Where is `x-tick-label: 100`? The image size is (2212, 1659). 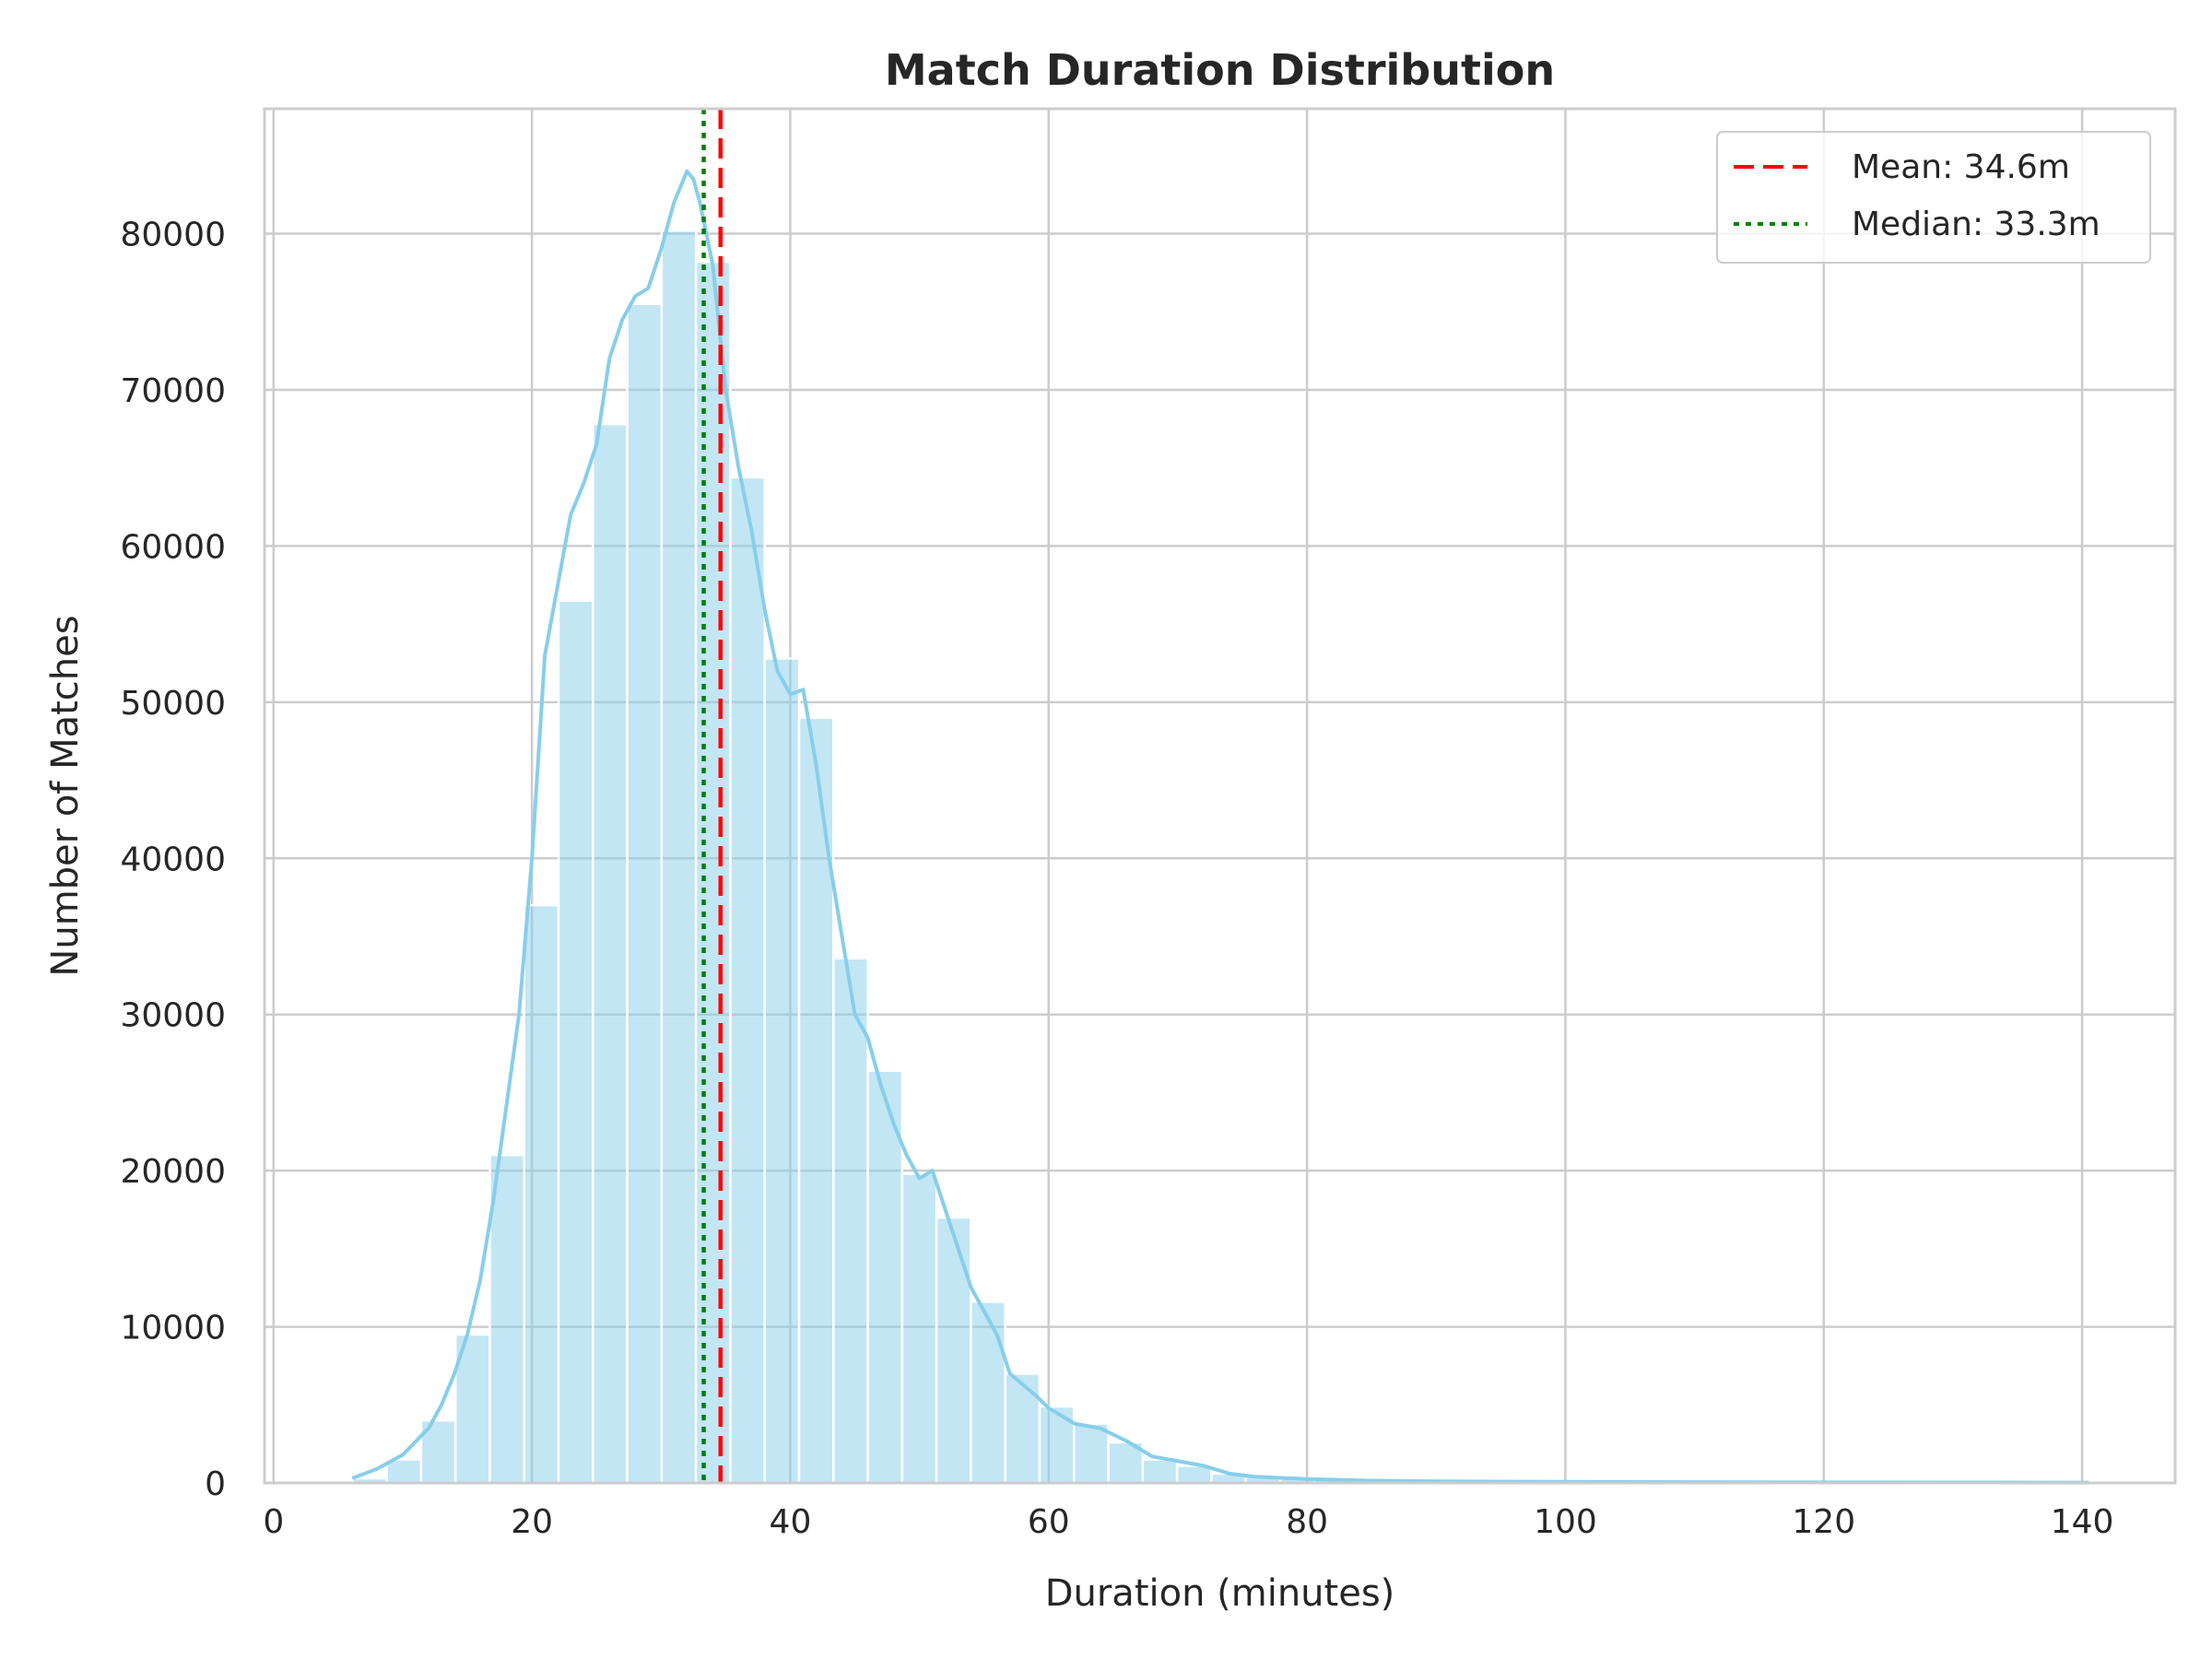 x-tick-label: 100 is located at coordinates (1565, 1522).